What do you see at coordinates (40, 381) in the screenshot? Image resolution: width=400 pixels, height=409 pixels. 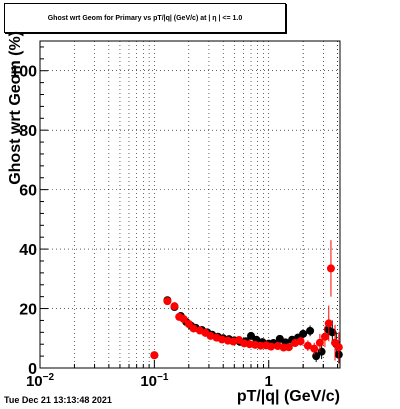 I see `x-tick-label: 10⁻²` at bounding box center [40, 381].